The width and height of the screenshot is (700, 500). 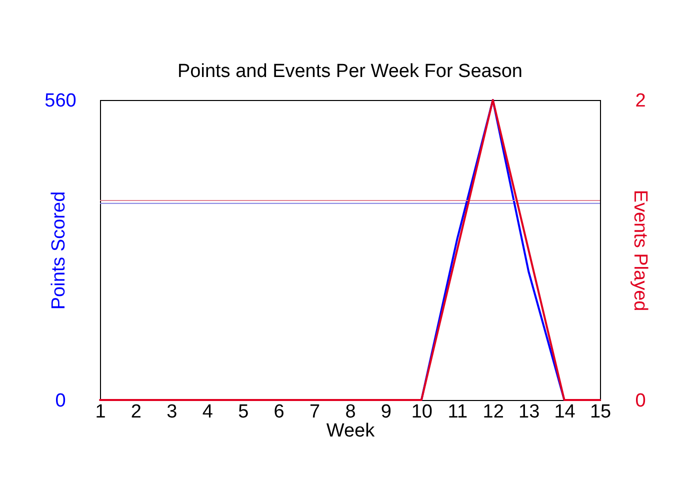 I want to click on x-tick-label: 1, so click(x=100, y=412).